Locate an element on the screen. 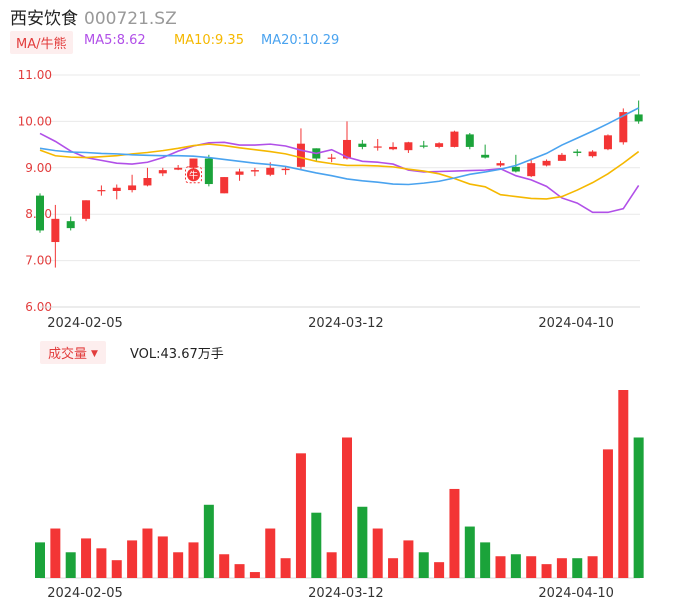  ma5-line is located at coordinates (339, 173).